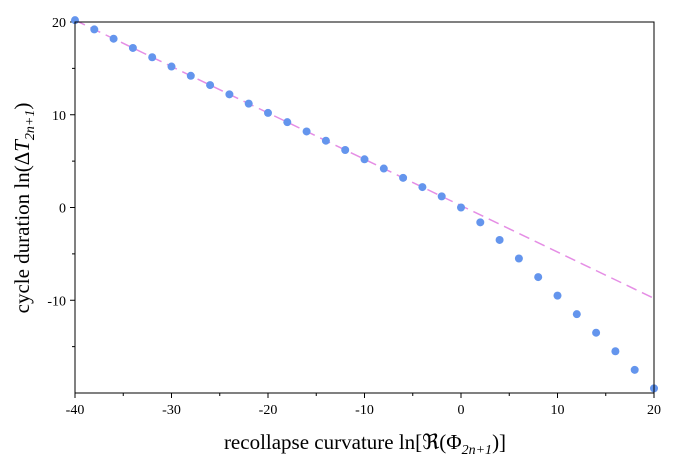 The width and height of the screenshot is (675, 463). Describe the element at coordinates (62, 209) in the screenshot. I see `y-tick-label: 0` at that location.